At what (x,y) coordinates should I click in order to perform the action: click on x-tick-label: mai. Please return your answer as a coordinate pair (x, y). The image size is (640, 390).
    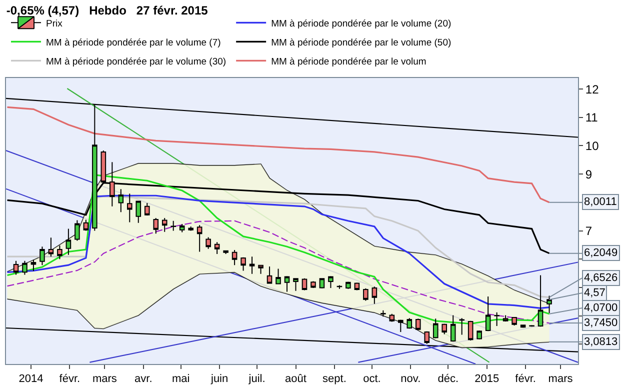
    Looking at the image, I should click on (181, 379).